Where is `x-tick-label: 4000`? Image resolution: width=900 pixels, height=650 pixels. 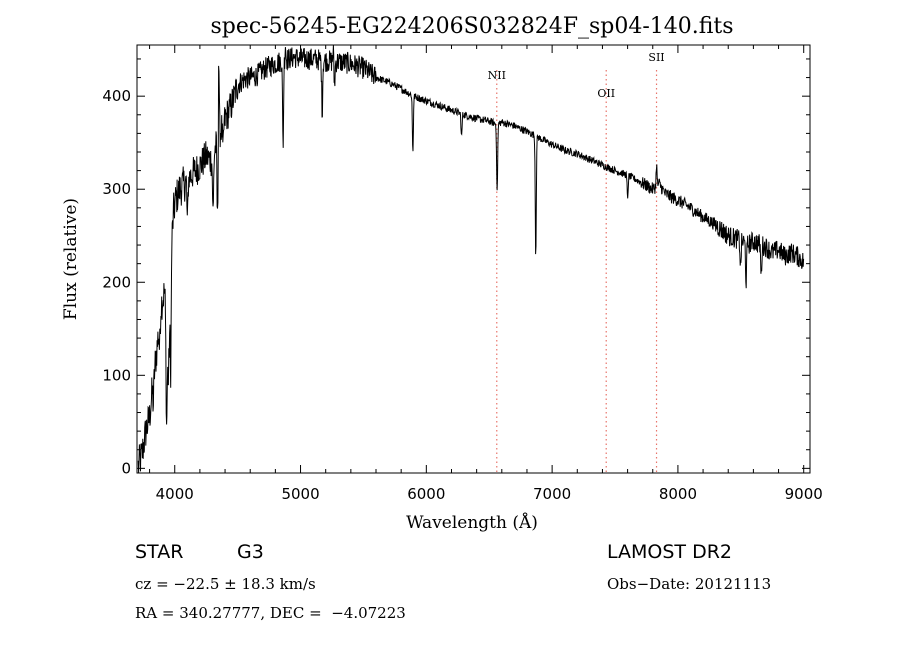 x-tick-label: 4000 is located at coordinates (175, 494).